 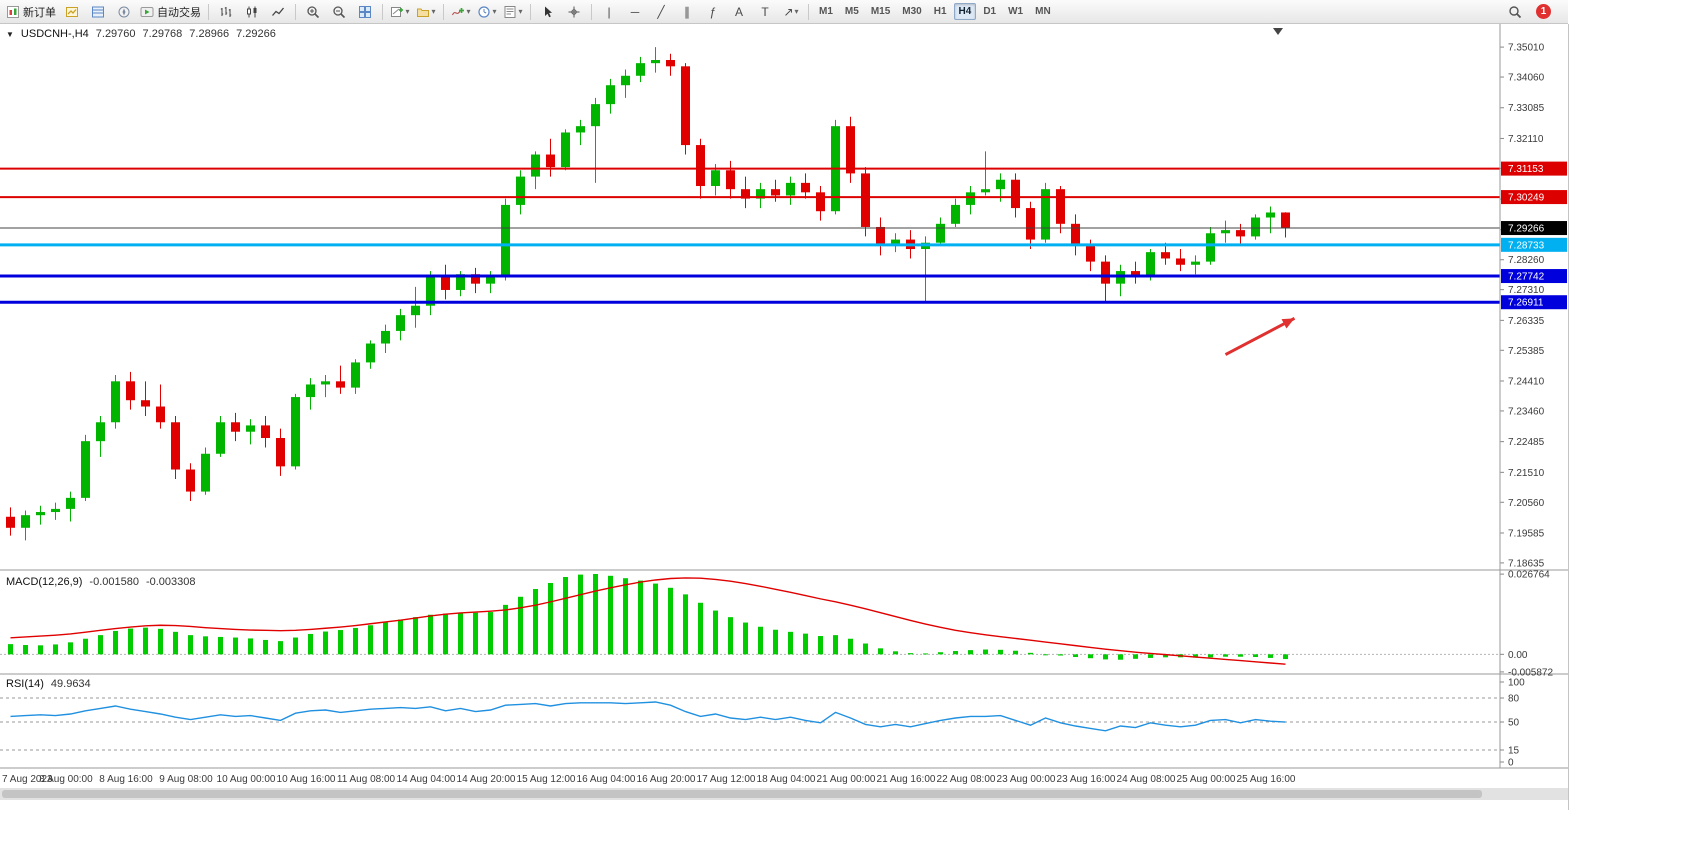 What do you see at coordinates (461, 12) in the screenshot?
I see `indicators-button: ▾` at bounding box center [461, 12].